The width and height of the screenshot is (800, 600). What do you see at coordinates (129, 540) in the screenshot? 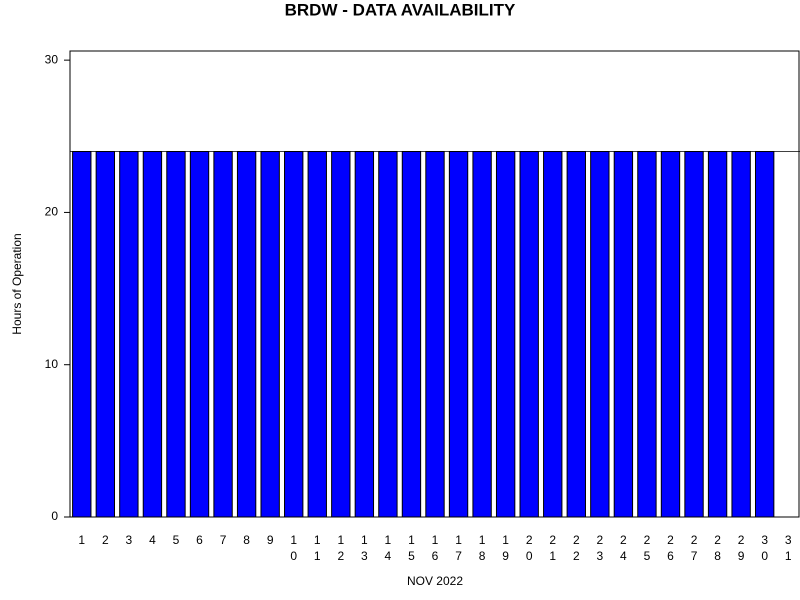
I see `x-tick-label: 3` at bounding box center [129, 540].